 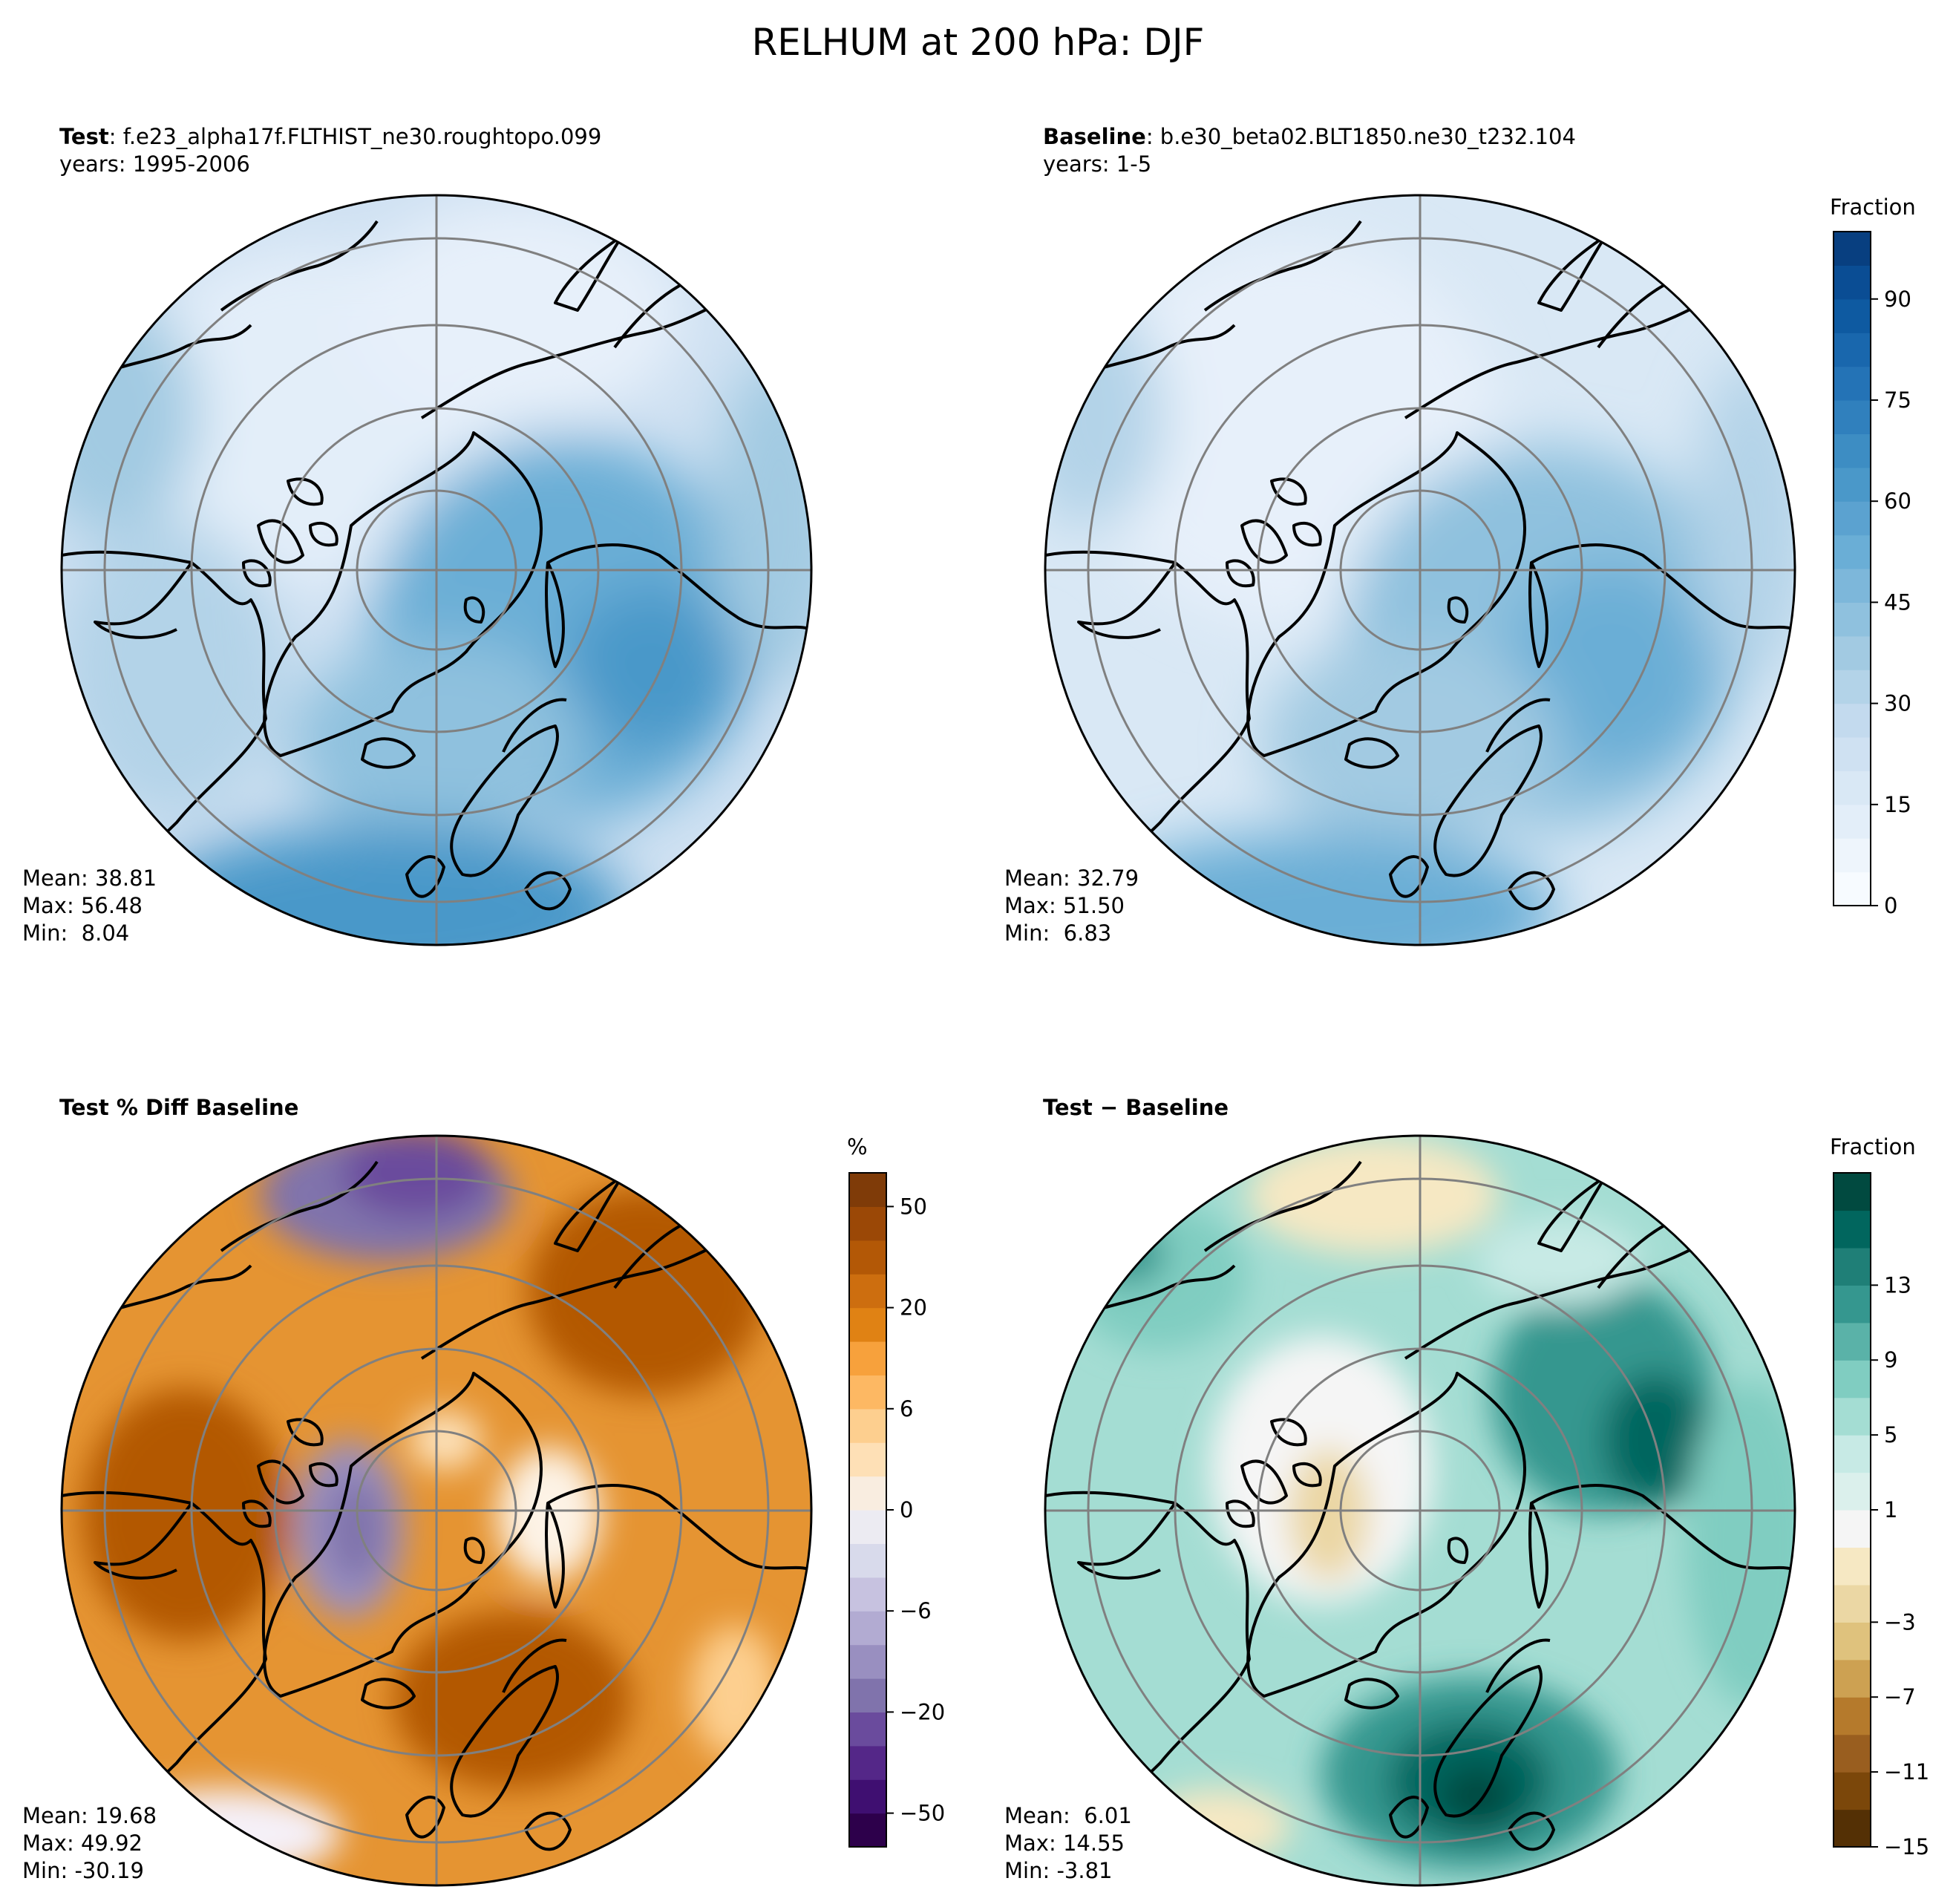 What do you see at coordinates (126, 878) in the screenshot?
I see `test-mean: 38.81` at bounding box center [126, 878].